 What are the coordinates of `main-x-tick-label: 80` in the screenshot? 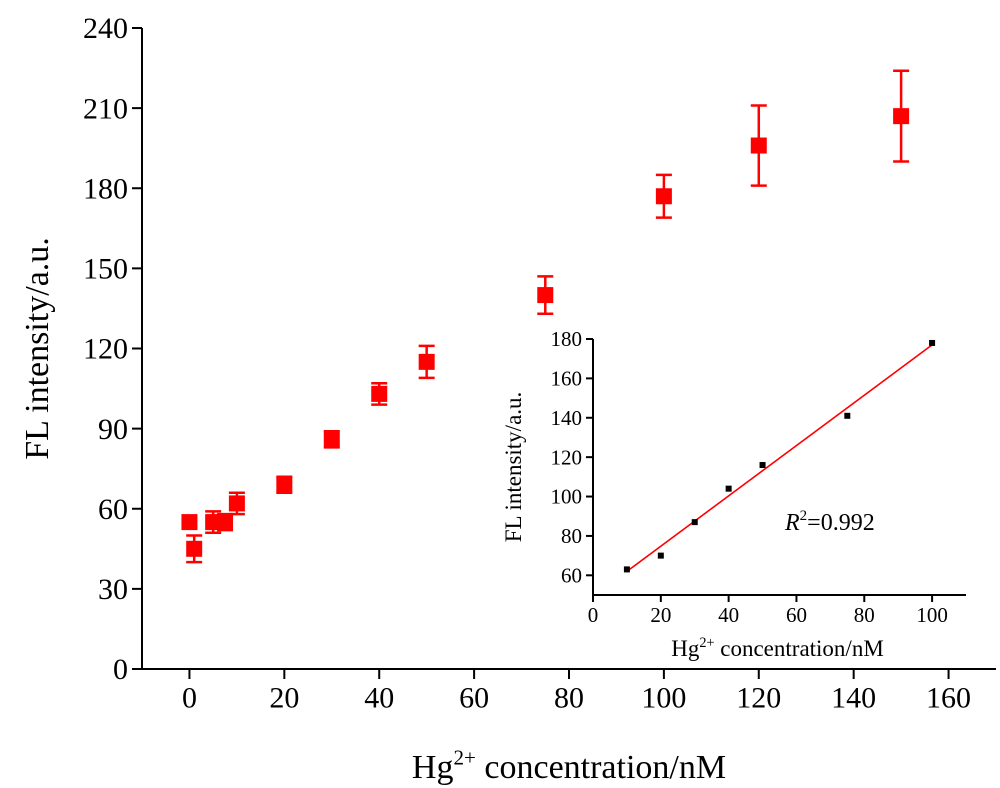 It's located at (569, 698).